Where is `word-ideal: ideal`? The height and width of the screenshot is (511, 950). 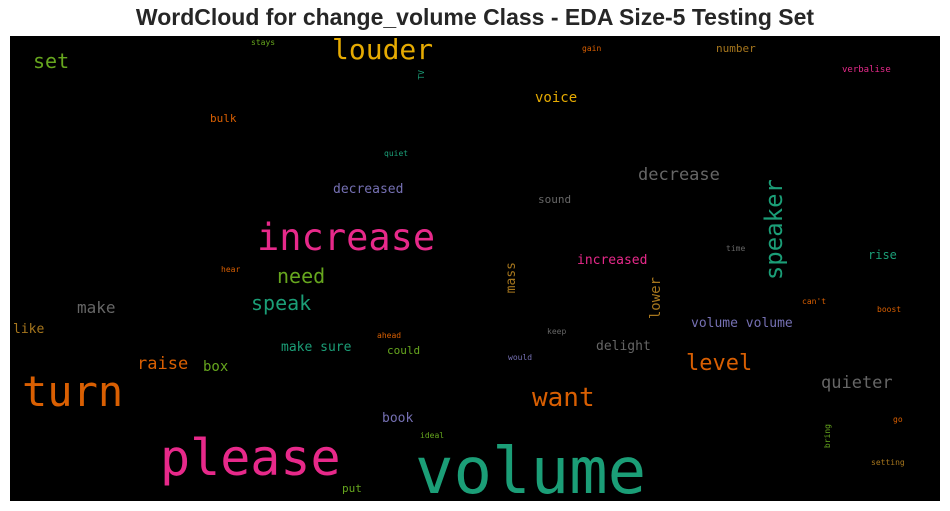
word-ideal: ideal is located at coordinates (432, 435).